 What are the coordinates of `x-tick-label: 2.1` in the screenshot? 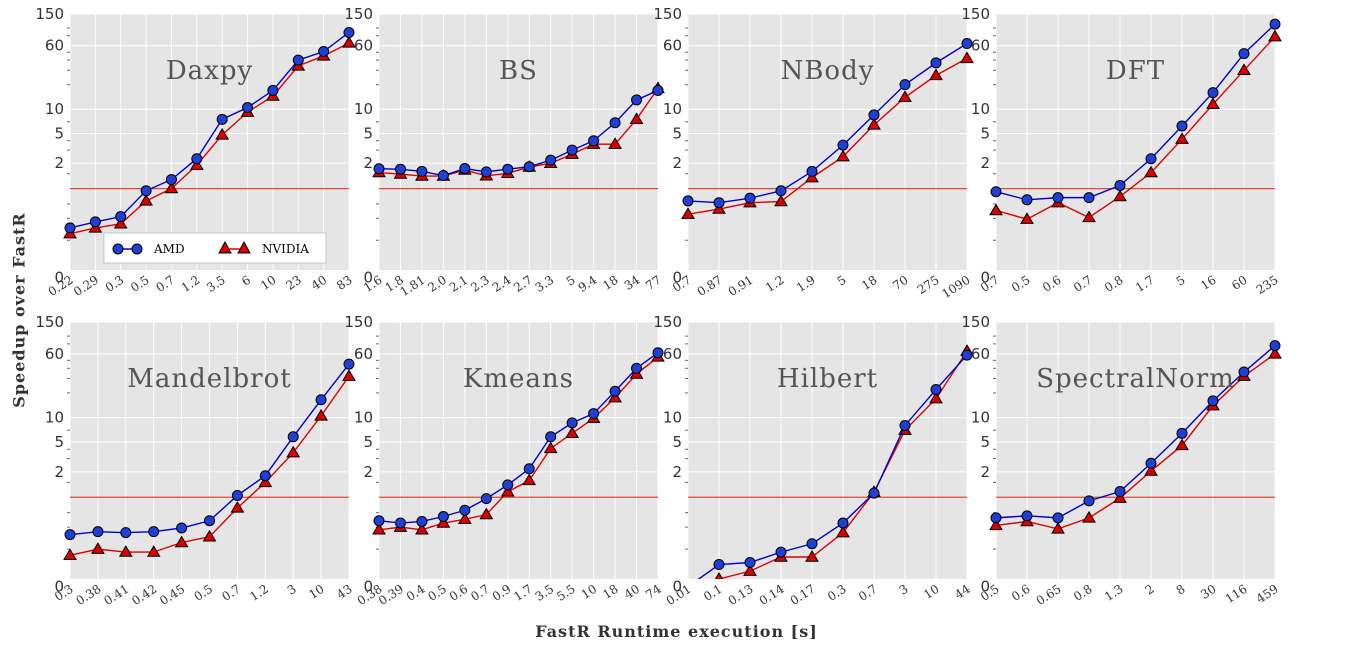 It's located at (459, 284).